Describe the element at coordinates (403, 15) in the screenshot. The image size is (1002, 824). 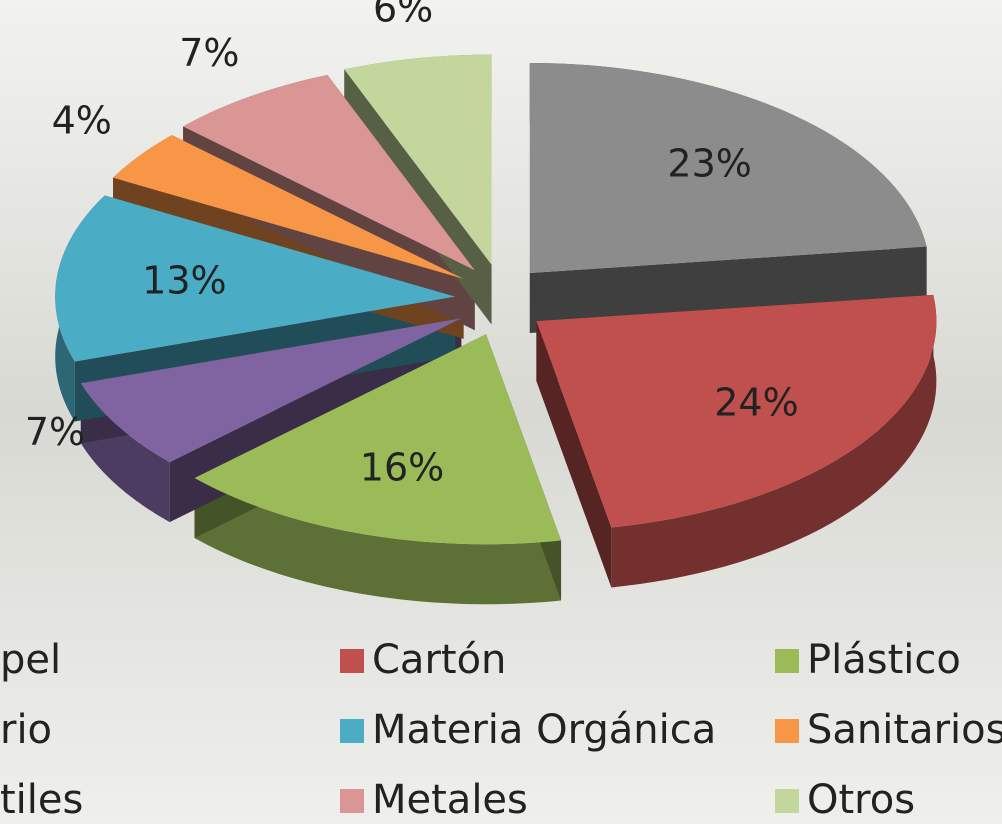
I see `data-label: 6%` at that location.